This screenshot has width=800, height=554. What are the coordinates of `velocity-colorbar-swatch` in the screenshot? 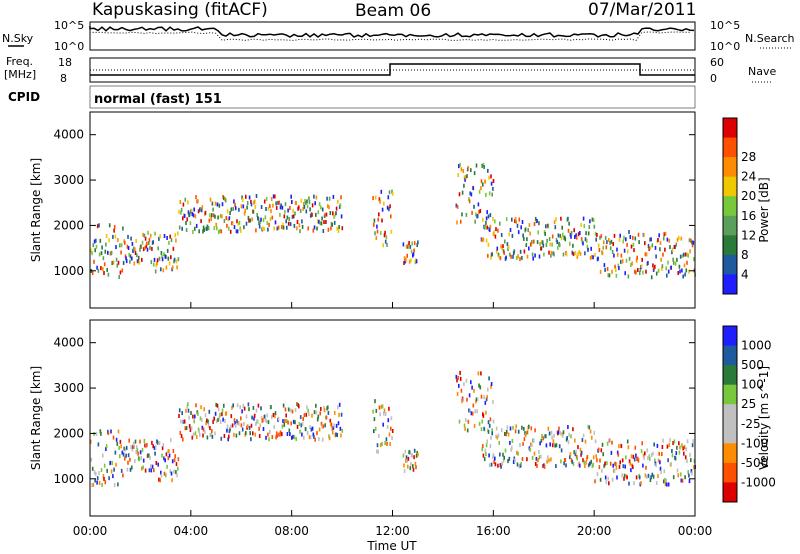 It's located at (730, 414).